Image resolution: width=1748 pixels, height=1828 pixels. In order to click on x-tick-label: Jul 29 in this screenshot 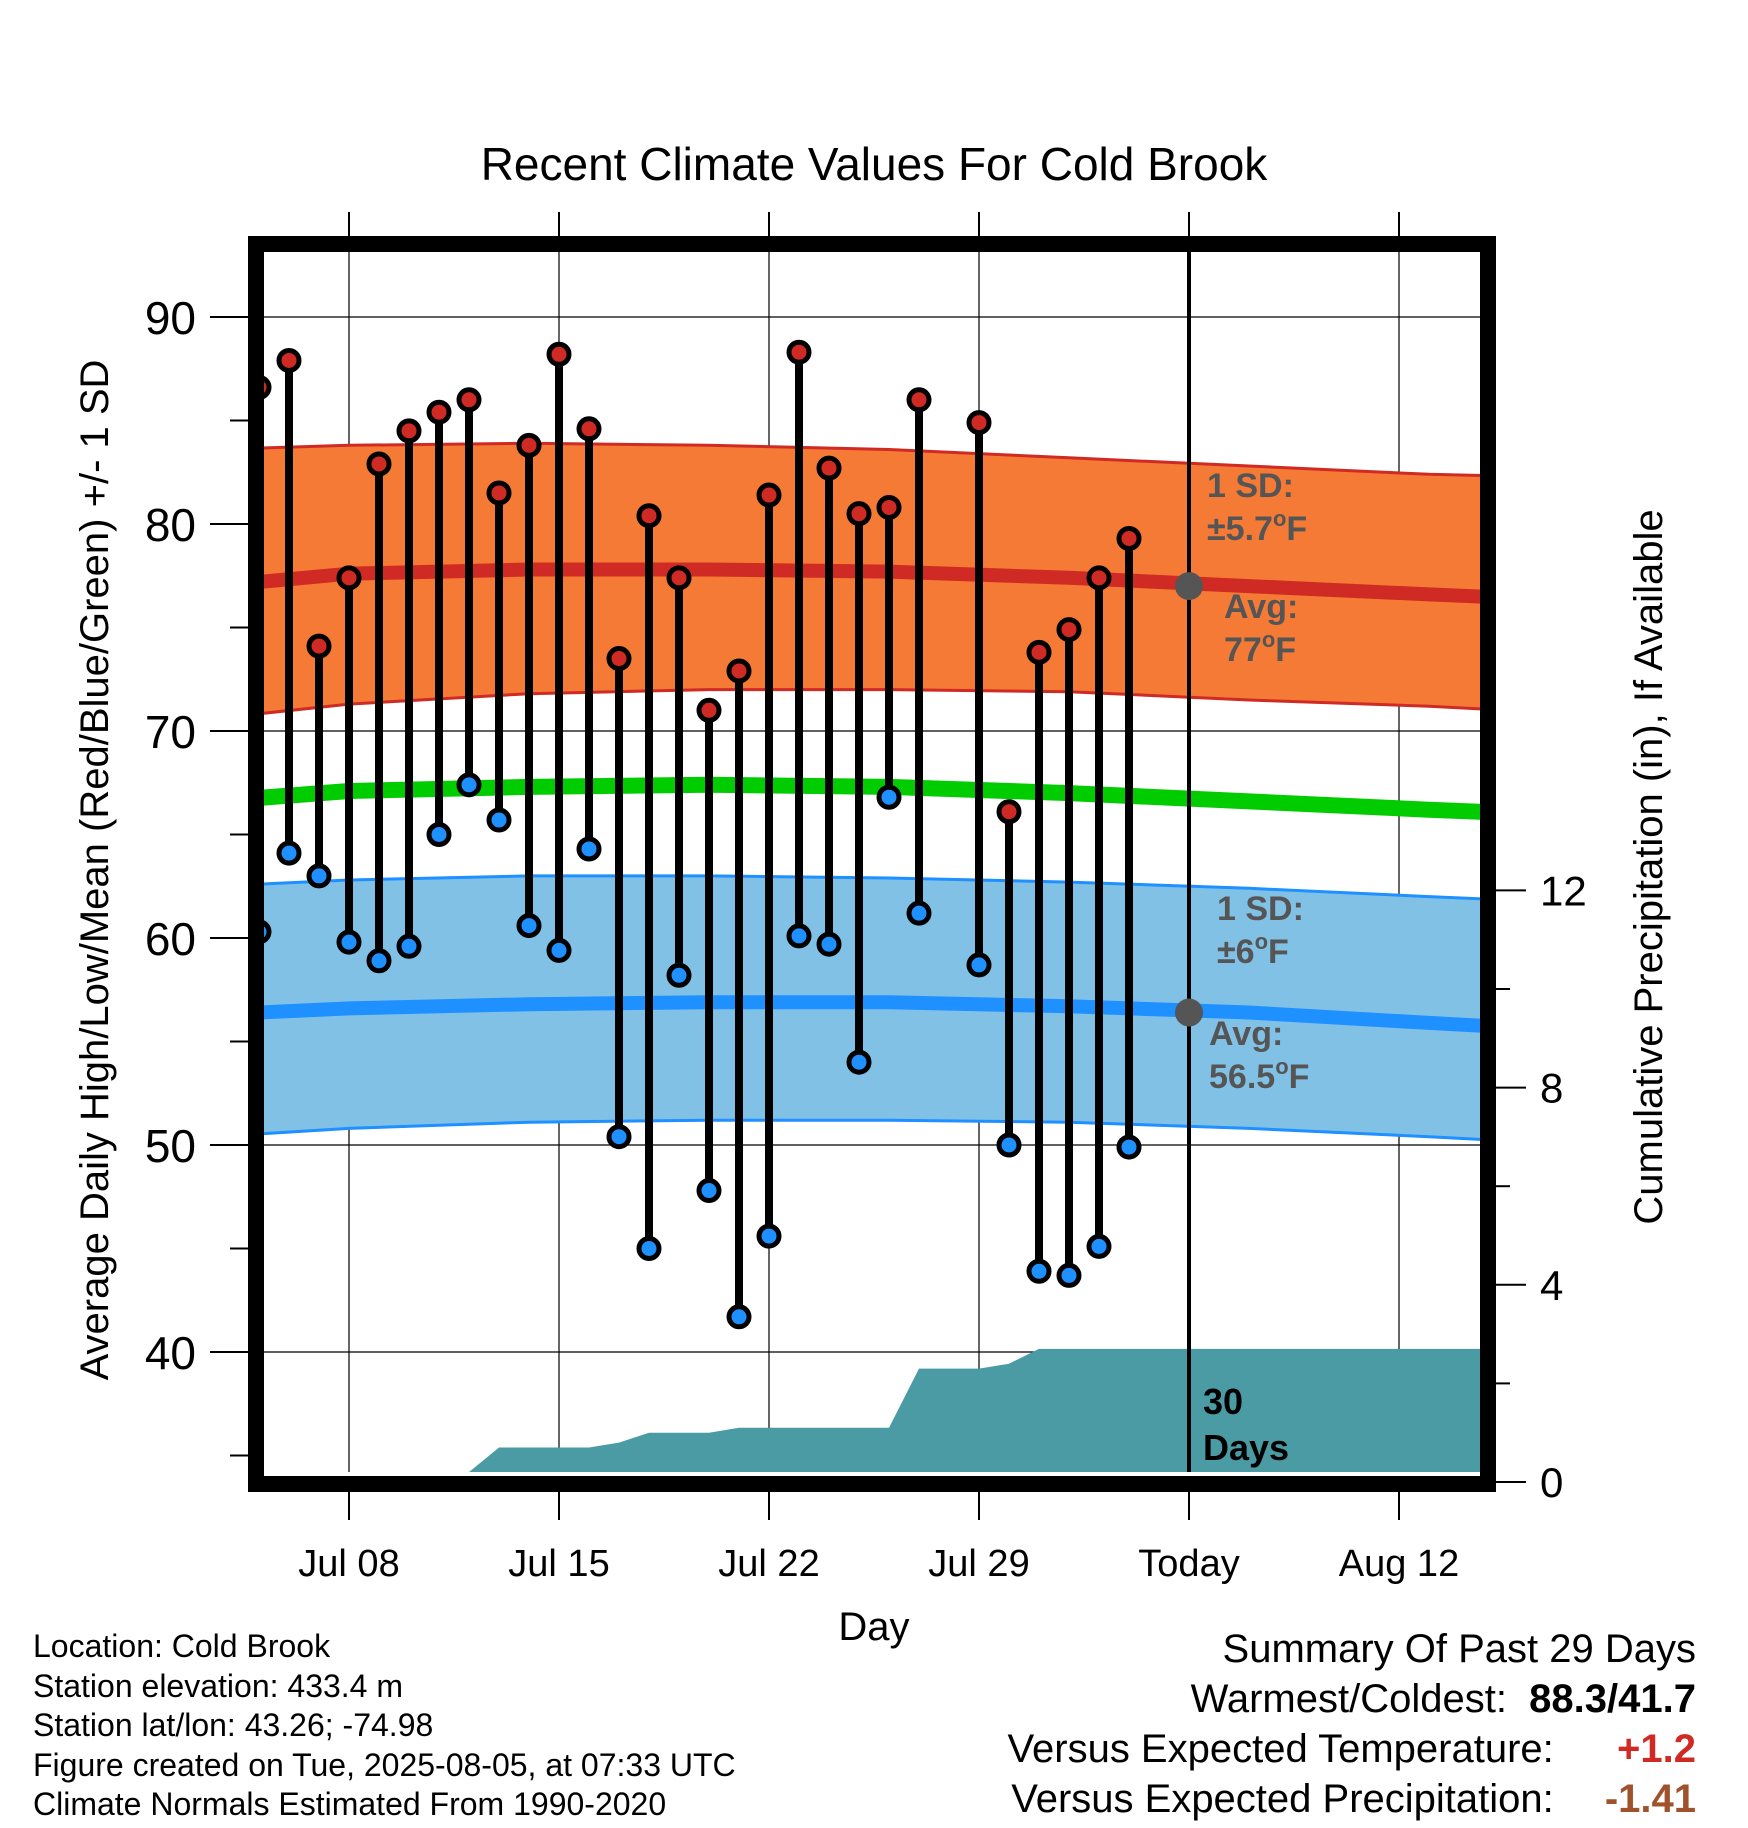, I will do `click(978, 1564)`.